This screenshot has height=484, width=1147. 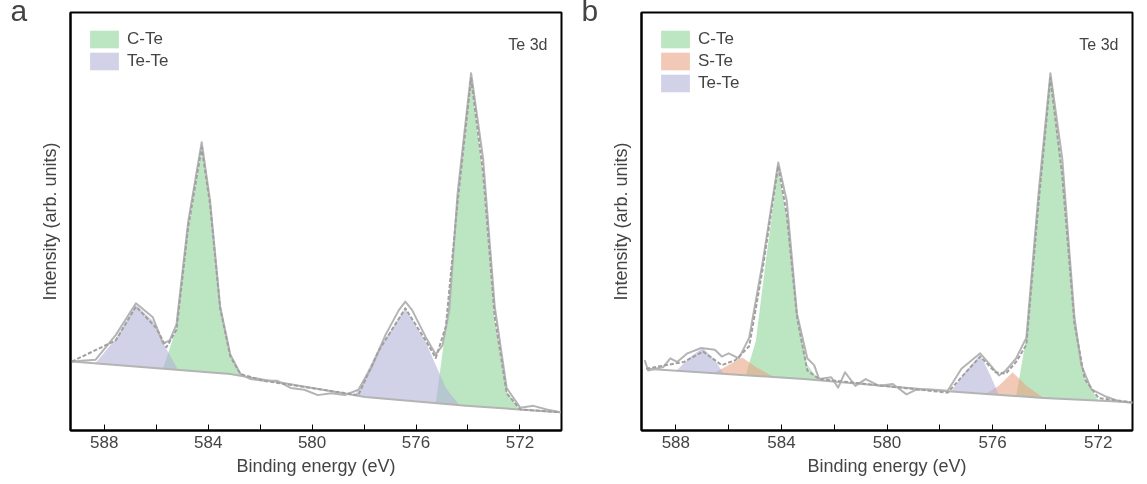 I want to click on chart-title: a, so click(x=19, y=13).